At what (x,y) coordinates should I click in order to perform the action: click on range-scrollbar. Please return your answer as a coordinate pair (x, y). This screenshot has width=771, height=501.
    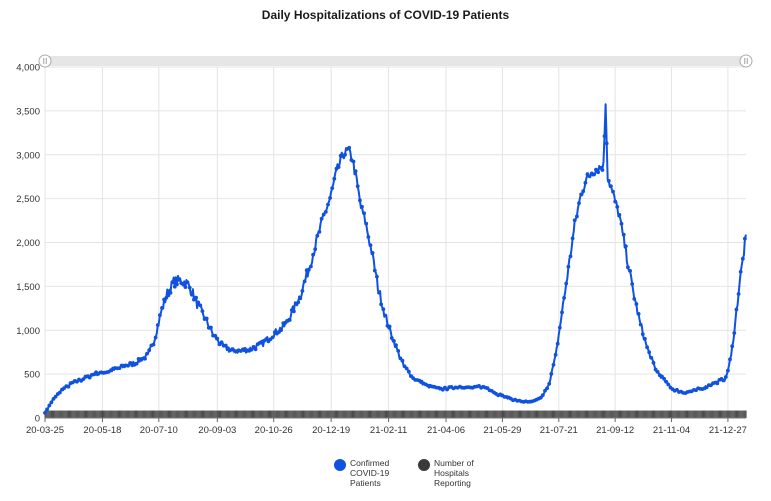
    Looking at the image, I should click on (395, 61).